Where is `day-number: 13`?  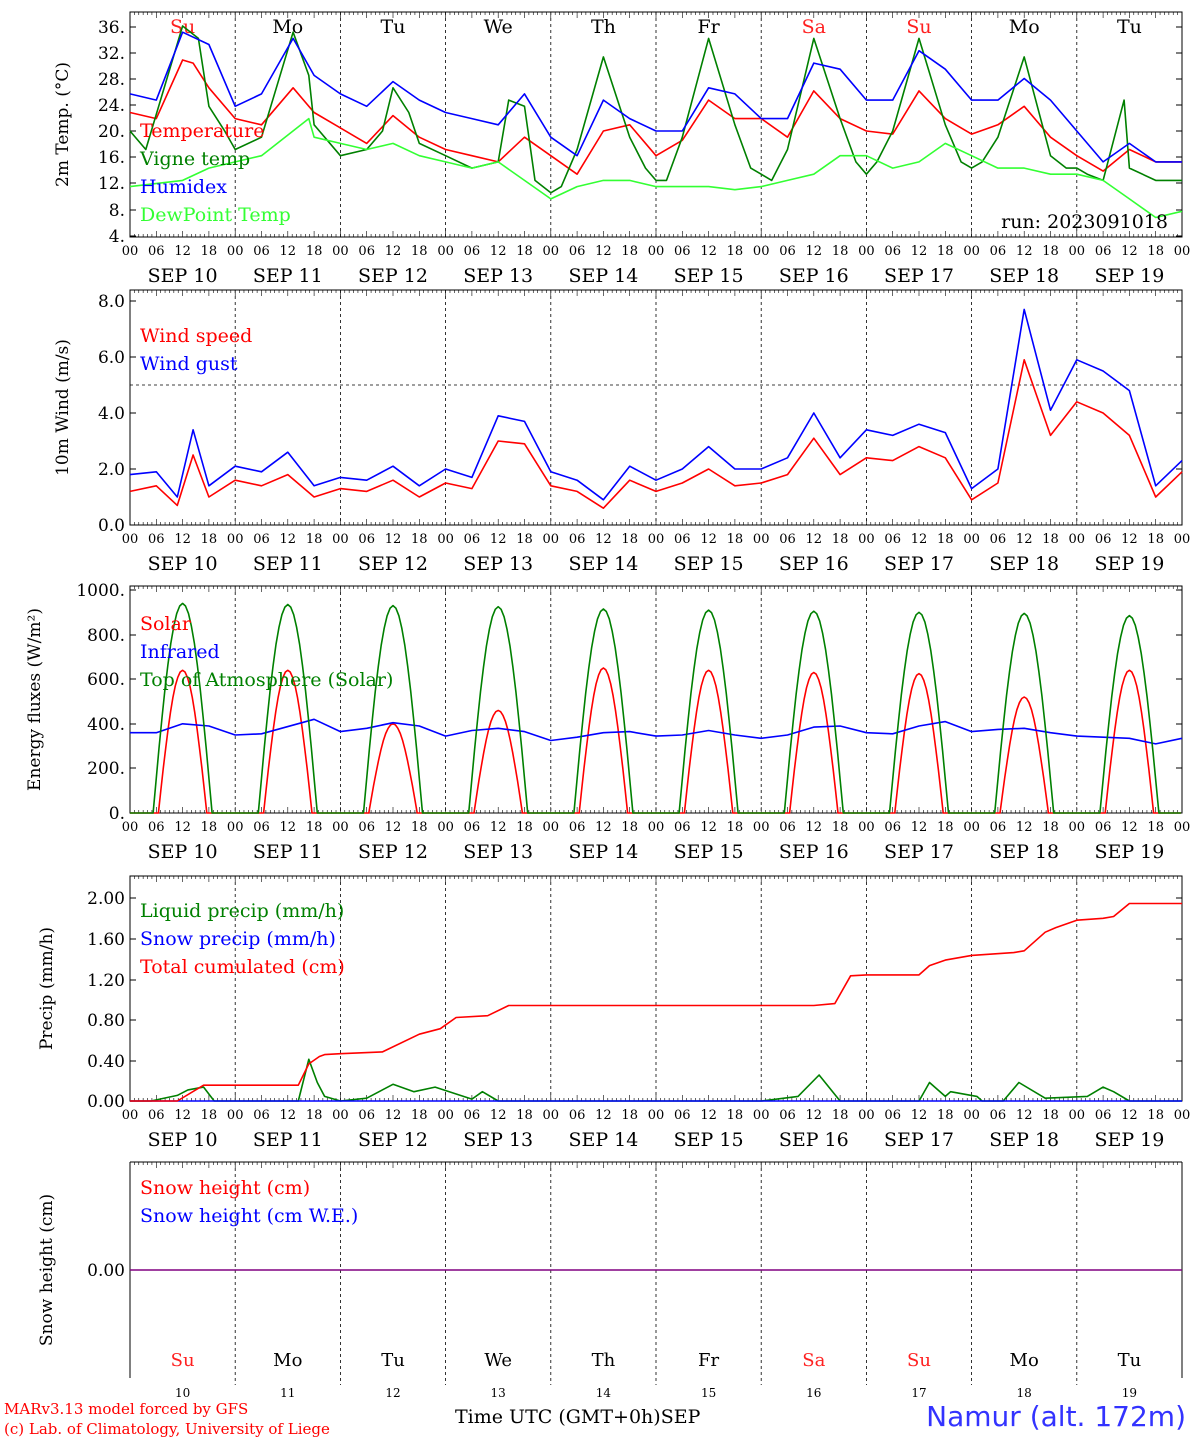
day-number: 13 is located at coordinates (498, 1393).